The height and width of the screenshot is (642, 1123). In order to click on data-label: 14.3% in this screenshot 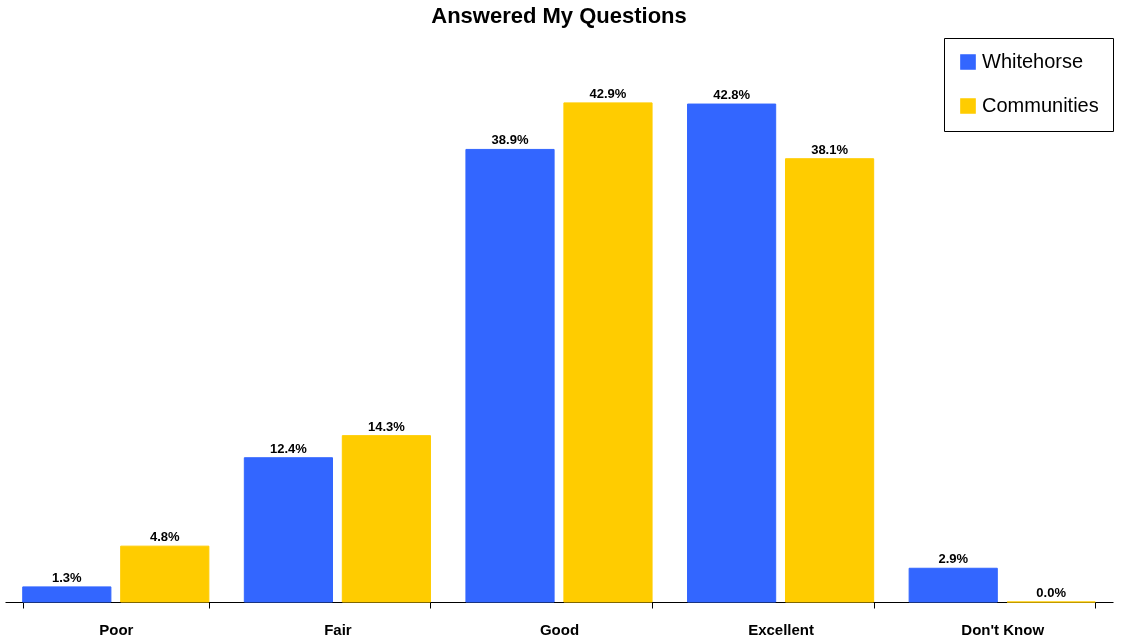, I will do `click(386, 426)`.